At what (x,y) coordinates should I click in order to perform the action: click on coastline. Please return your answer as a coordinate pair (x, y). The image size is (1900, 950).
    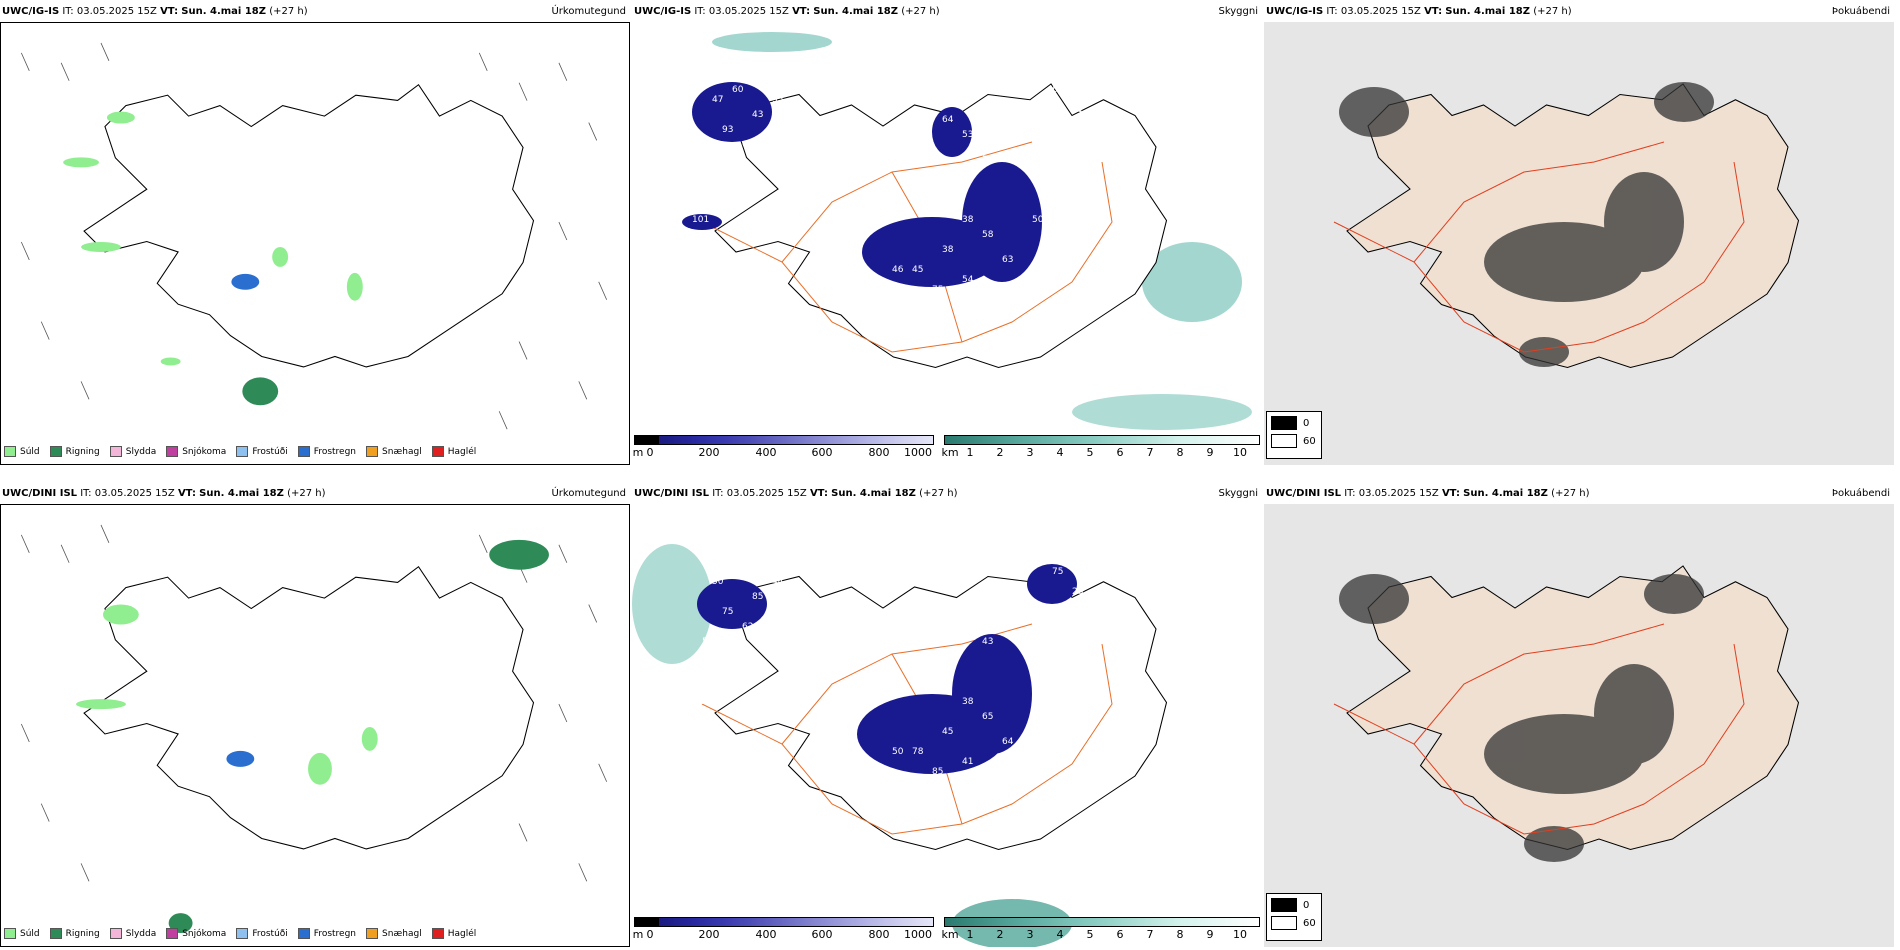
    Looking at the image, I should click on (309, 226).